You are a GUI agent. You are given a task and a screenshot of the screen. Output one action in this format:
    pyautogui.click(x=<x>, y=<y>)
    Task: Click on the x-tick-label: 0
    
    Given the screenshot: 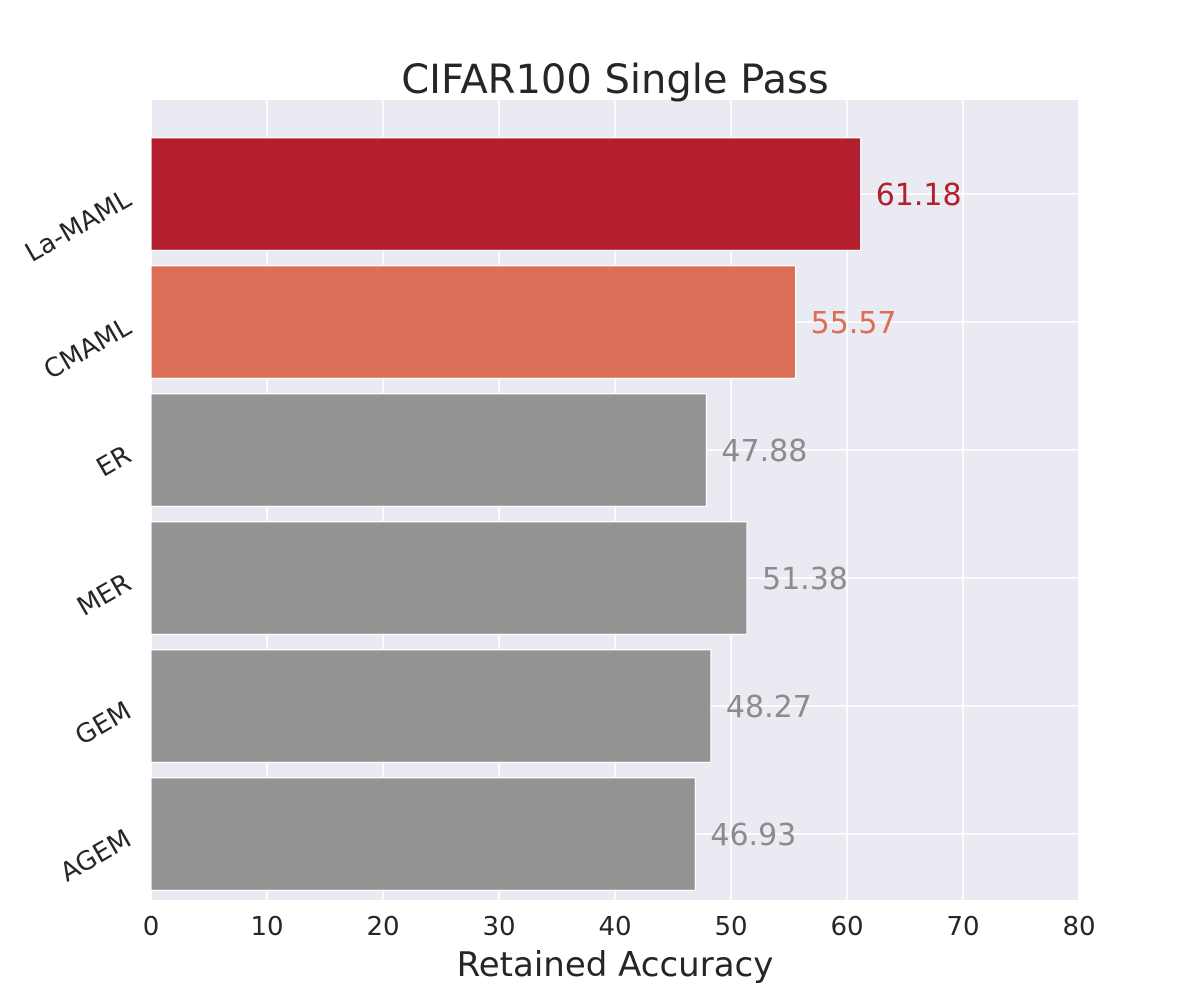 What is the action you would take?
    pyautogui.click(x=151, y=927)
    